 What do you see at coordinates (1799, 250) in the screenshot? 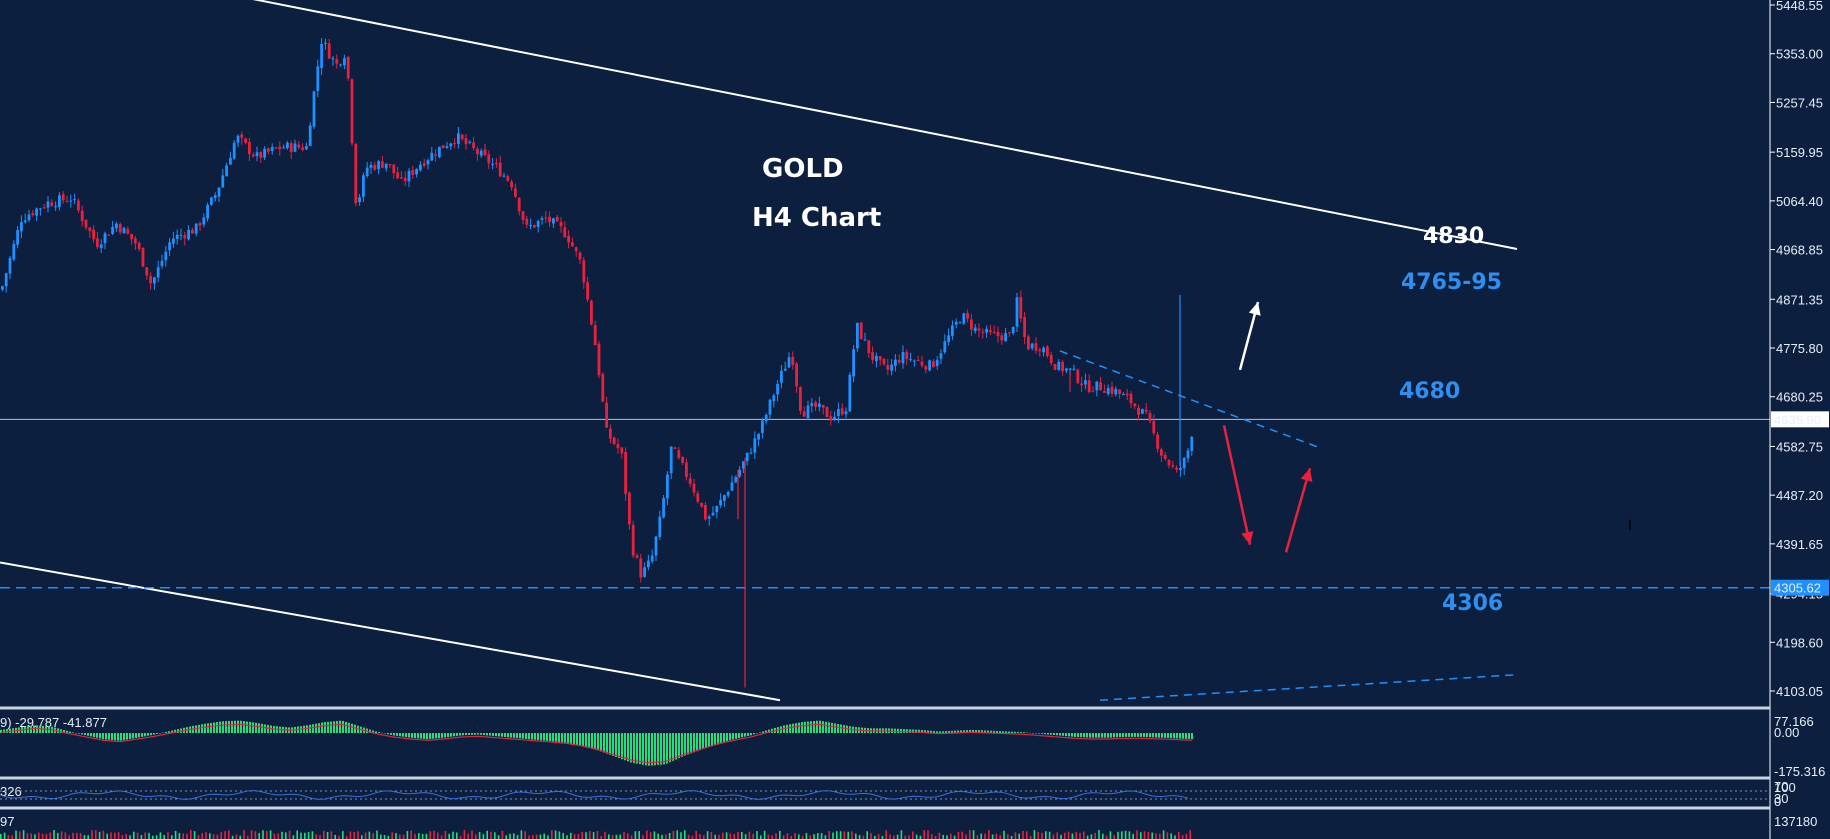
I see `price-tick-label: 4968.85` at bounding box center [1799, 250].